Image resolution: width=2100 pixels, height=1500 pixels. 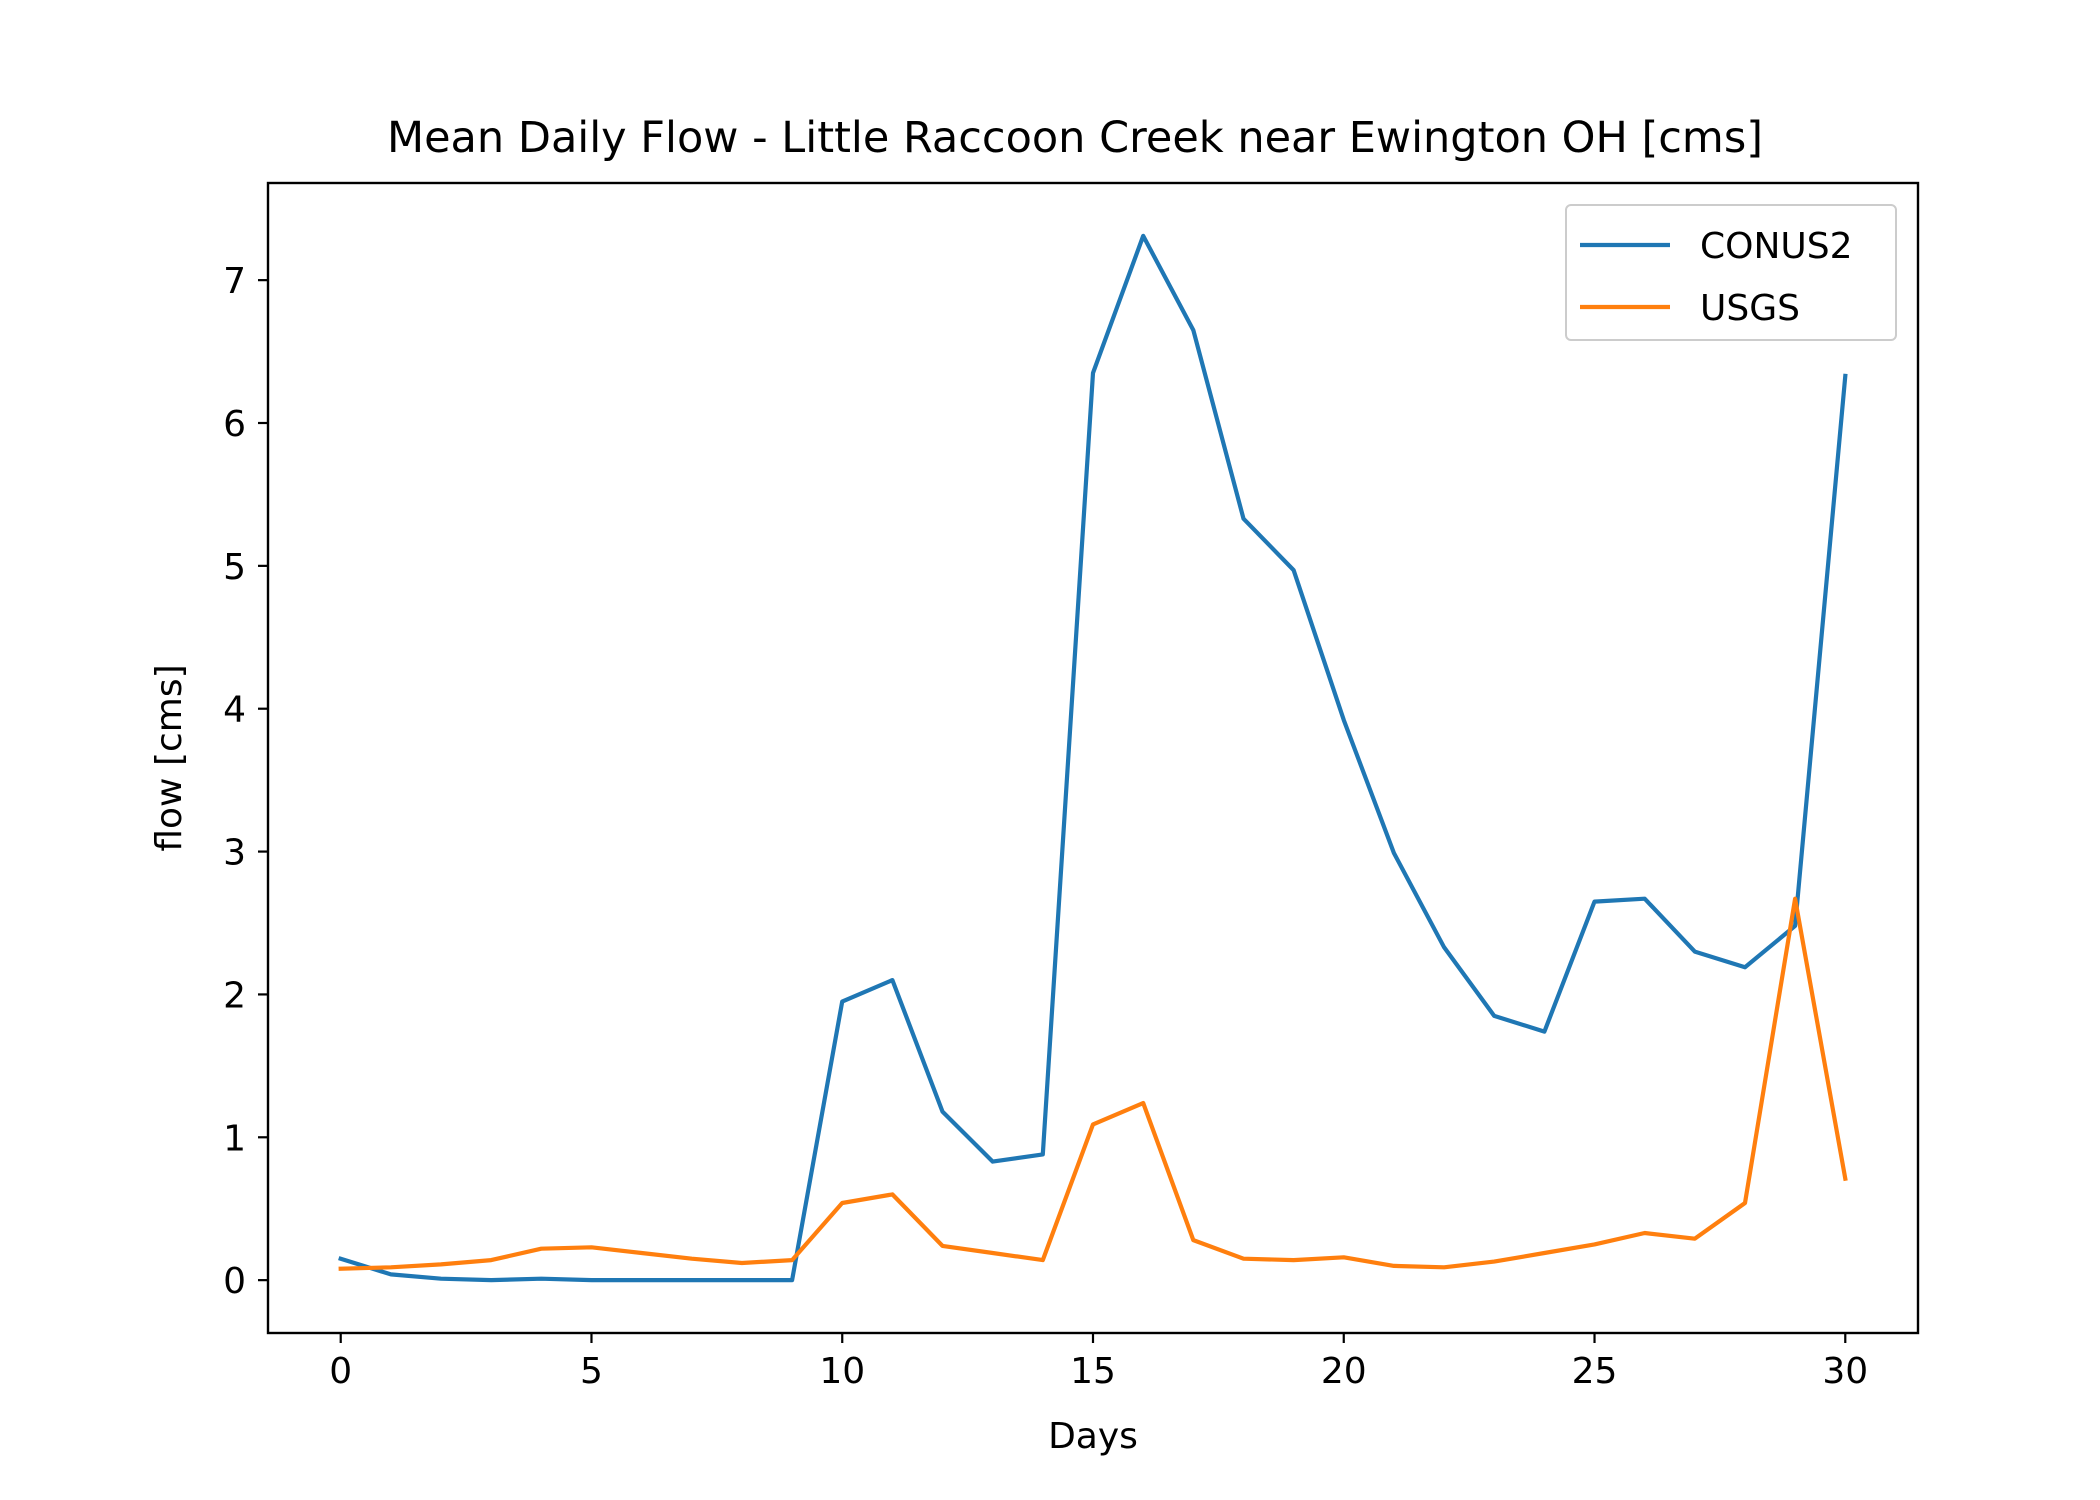 I want to click on y-tick-label: 2, so click(x=234, y=995).